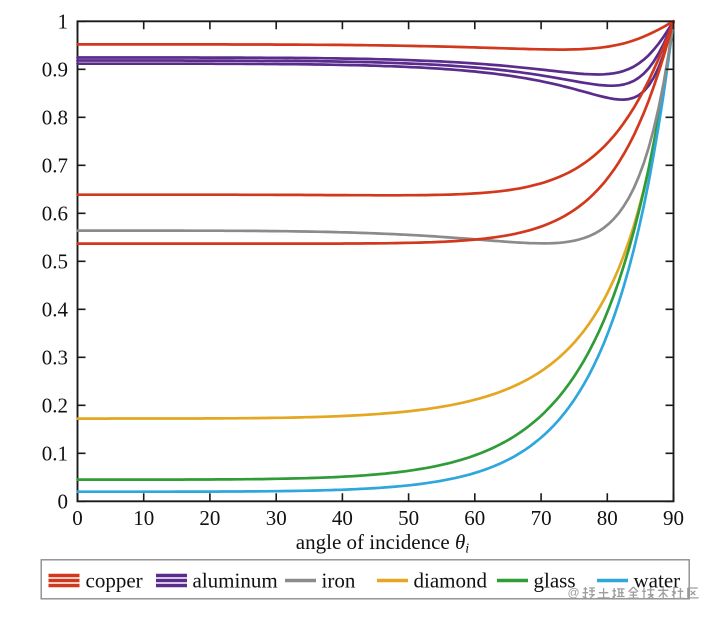 The width and height of the screenshot is (720, 623). I want to click on svg-text: 0.7, so click(55, 166).